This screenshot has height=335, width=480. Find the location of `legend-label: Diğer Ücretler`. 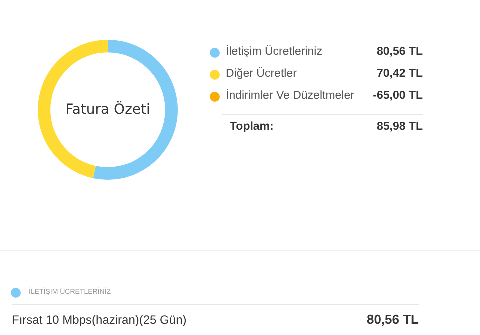

legend-label: Diğer Ücretler is located at coordinates (261, 74).